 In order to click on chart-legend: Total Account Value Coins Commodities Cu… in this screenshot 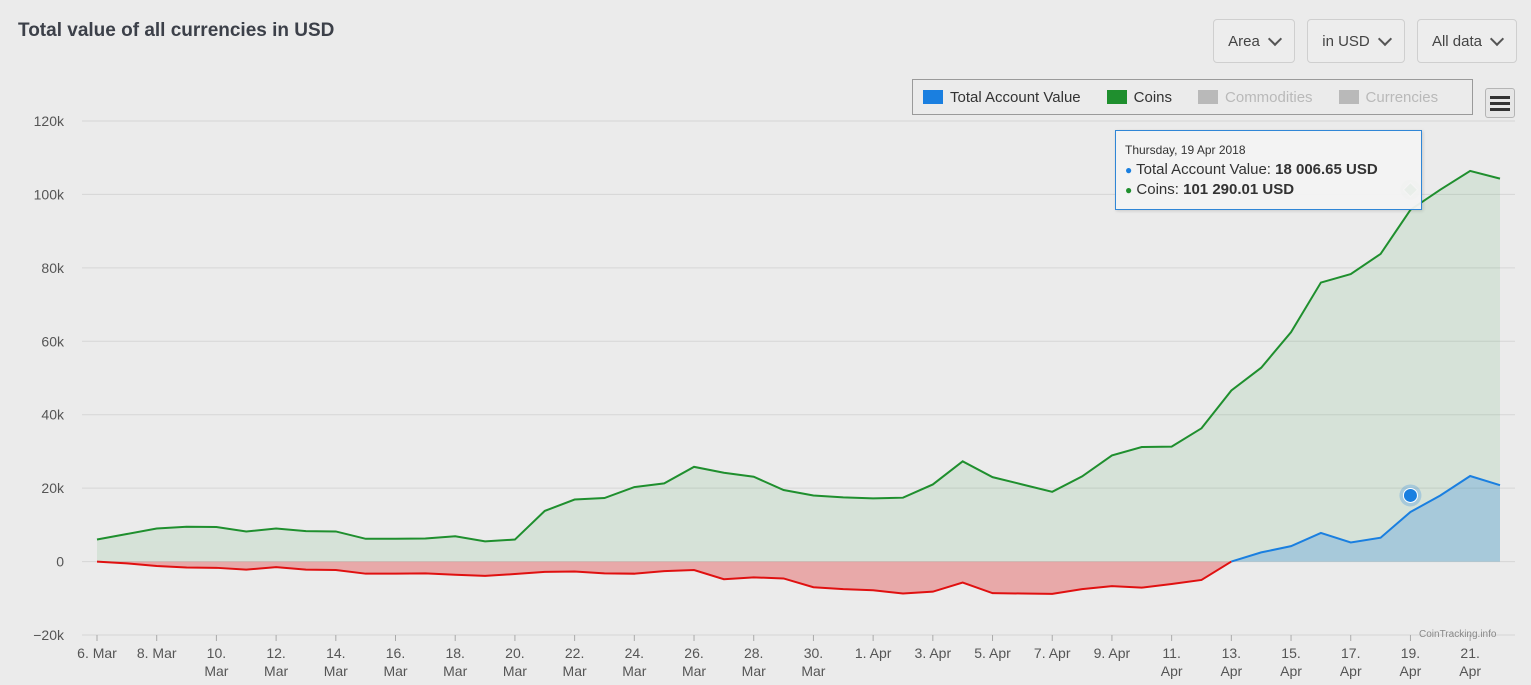, I will do `click(1192, 97)`.